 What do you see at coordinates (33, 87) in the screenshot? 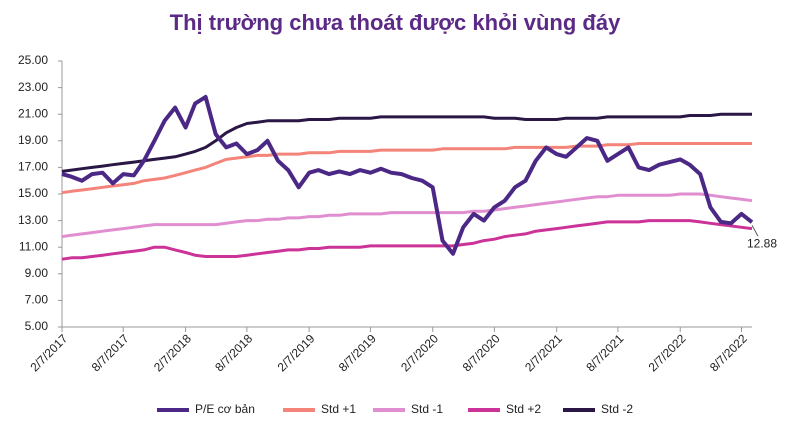
I see `y-tick-label: 23.00` at bounding box center [33, 87].